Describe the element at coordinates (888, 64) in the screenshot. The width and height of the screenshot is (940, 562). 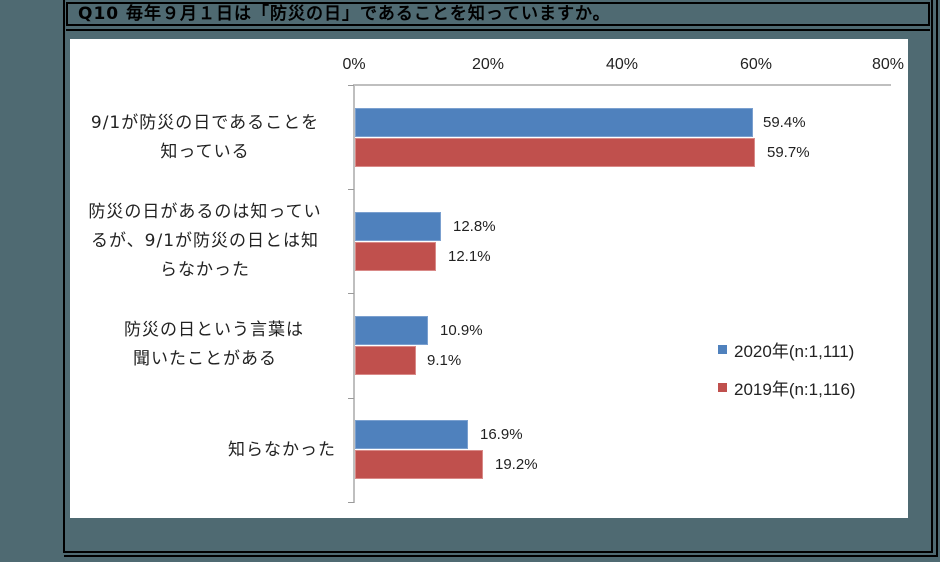
I see `x-tick-label: 80%` at that location.